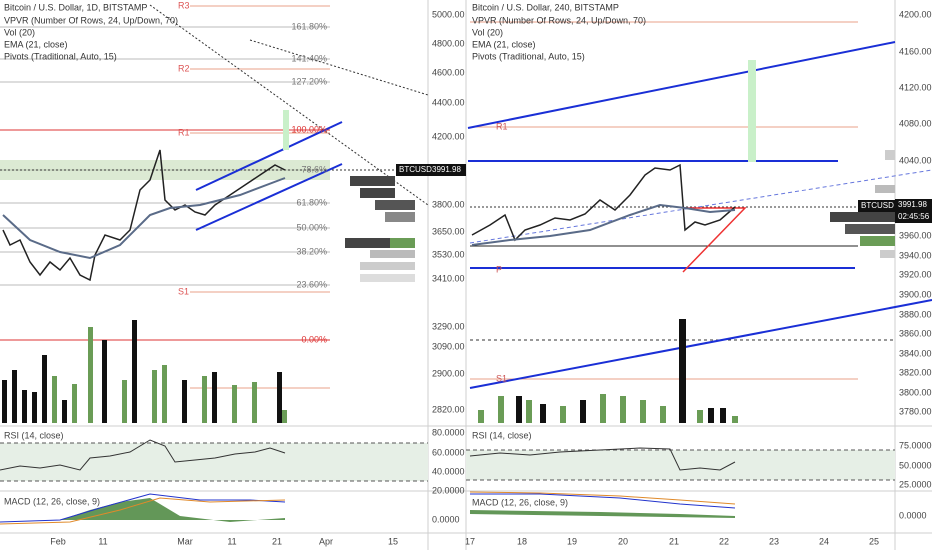 The width and height of the screenshot is (932, 550). Describe the element at coordinates (915, 465) in the screenshot. I see `rsi-axis-label: 50.0000` at that location.